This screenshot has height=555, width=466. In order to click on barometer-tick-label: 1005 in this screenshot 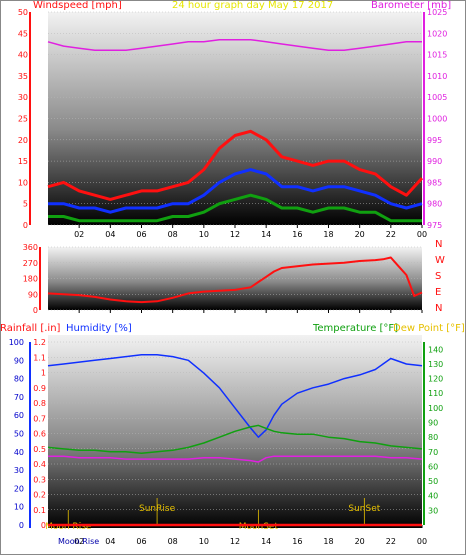, I will do `click(437, 97)`.